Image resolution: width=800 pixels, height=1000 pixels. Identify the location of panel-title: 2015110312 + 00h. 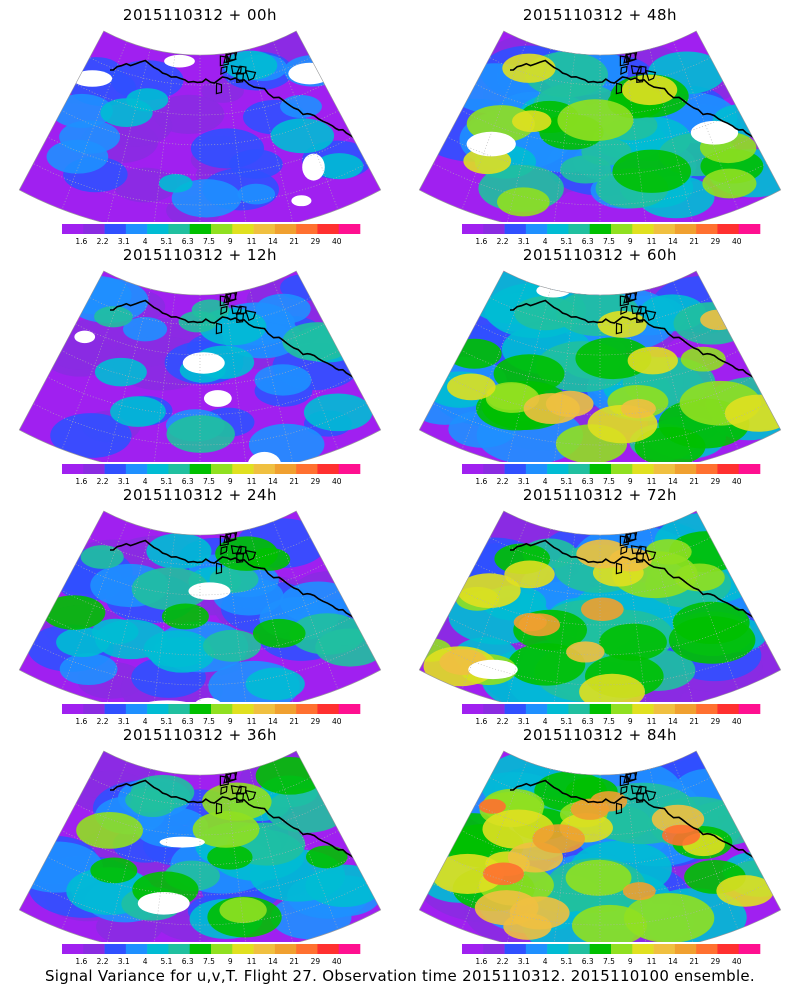
(200, 15).